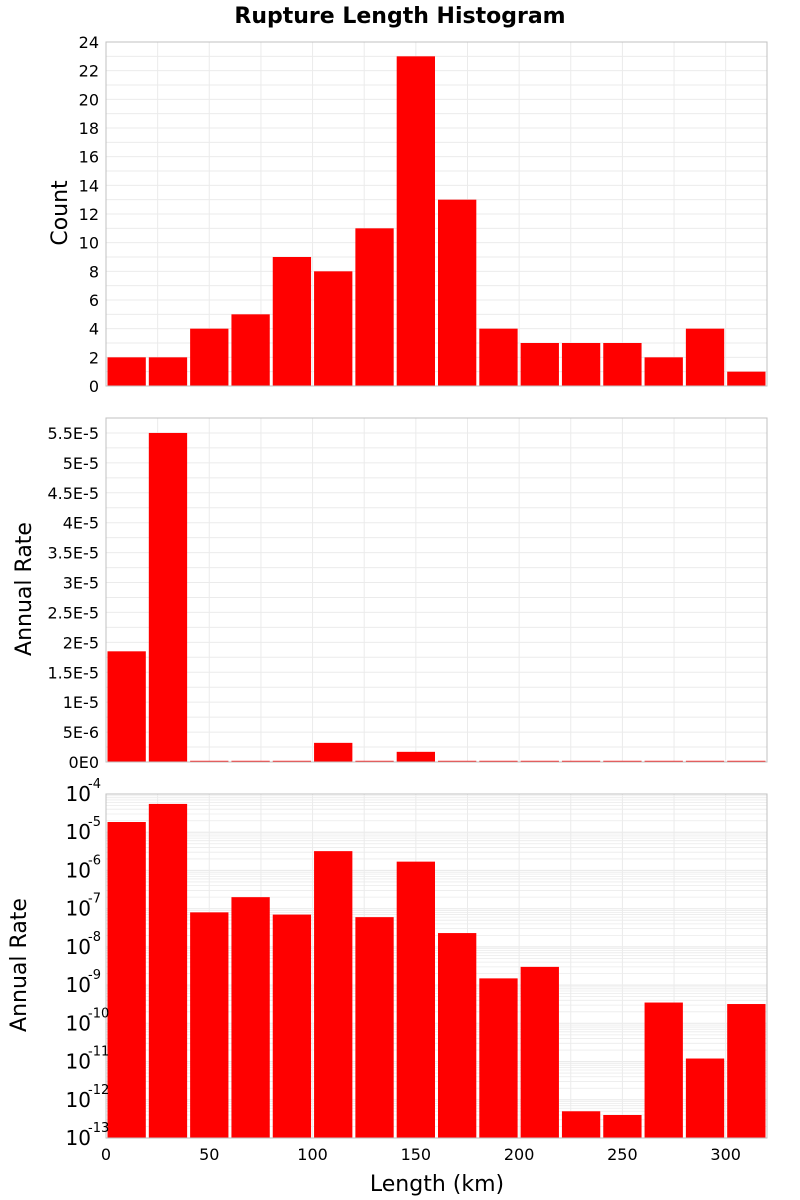  I want to click on y-tick-label: 1E-5, so click(81, 702).